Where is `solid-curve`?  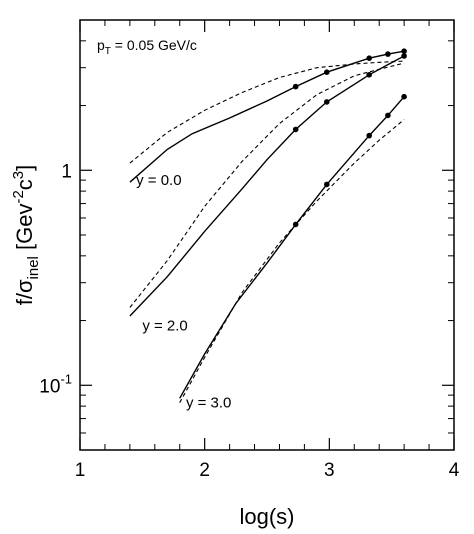
solid-curve is located at coordinates (267, 116).